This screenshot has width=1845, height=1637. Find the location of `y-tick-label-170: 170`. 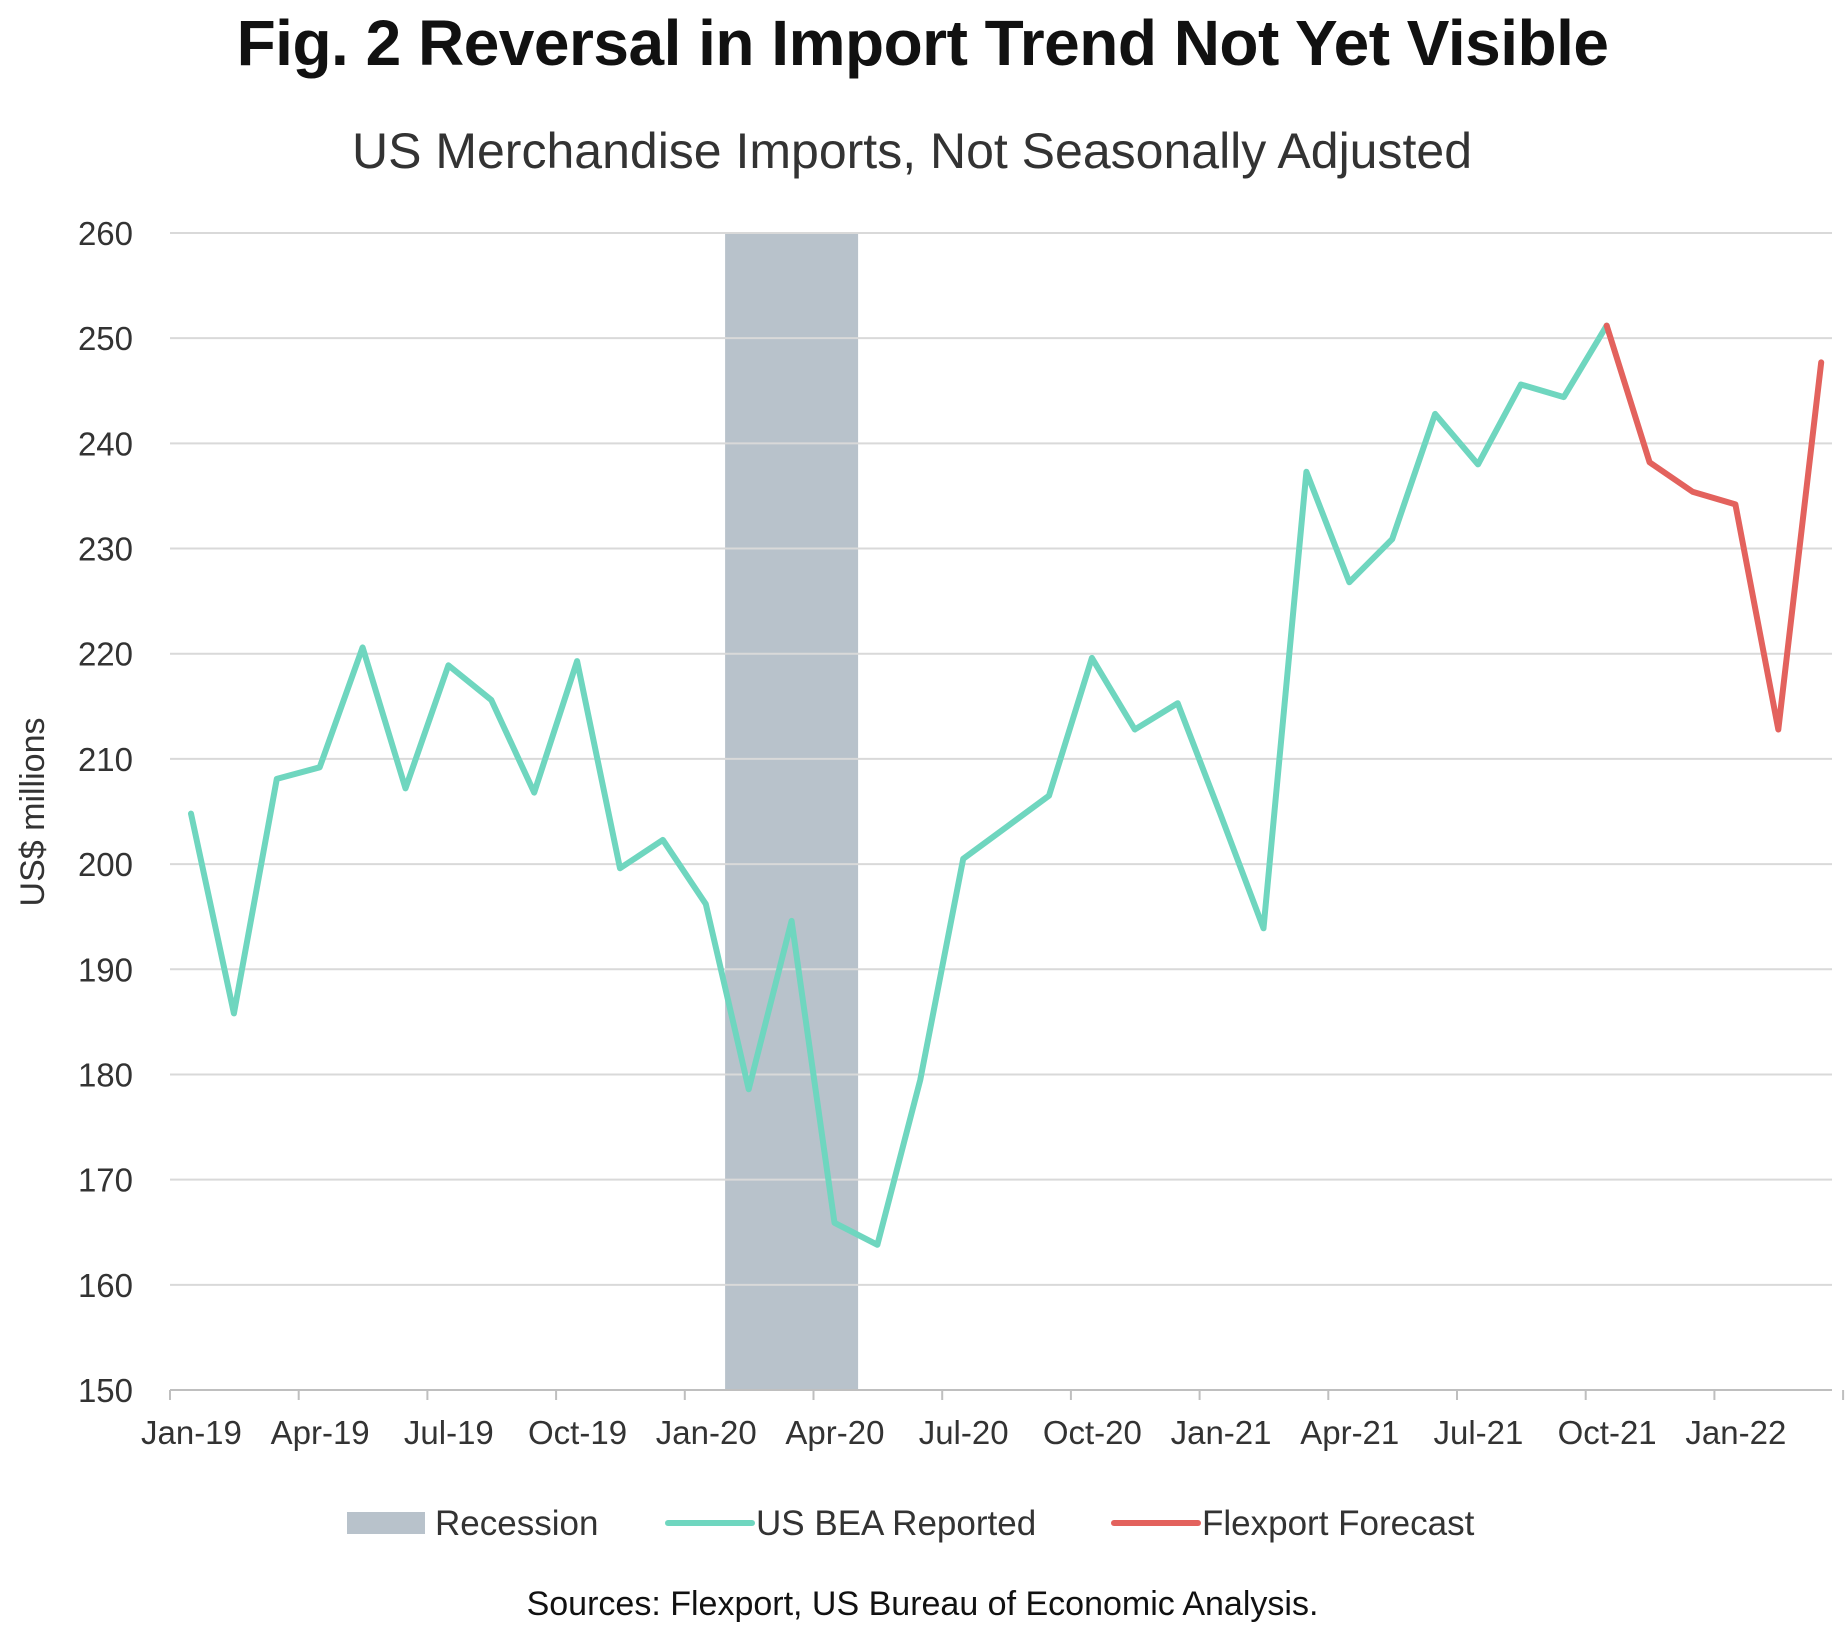

y-tick-label-170: 170 is located at coordinates (105, 1180).